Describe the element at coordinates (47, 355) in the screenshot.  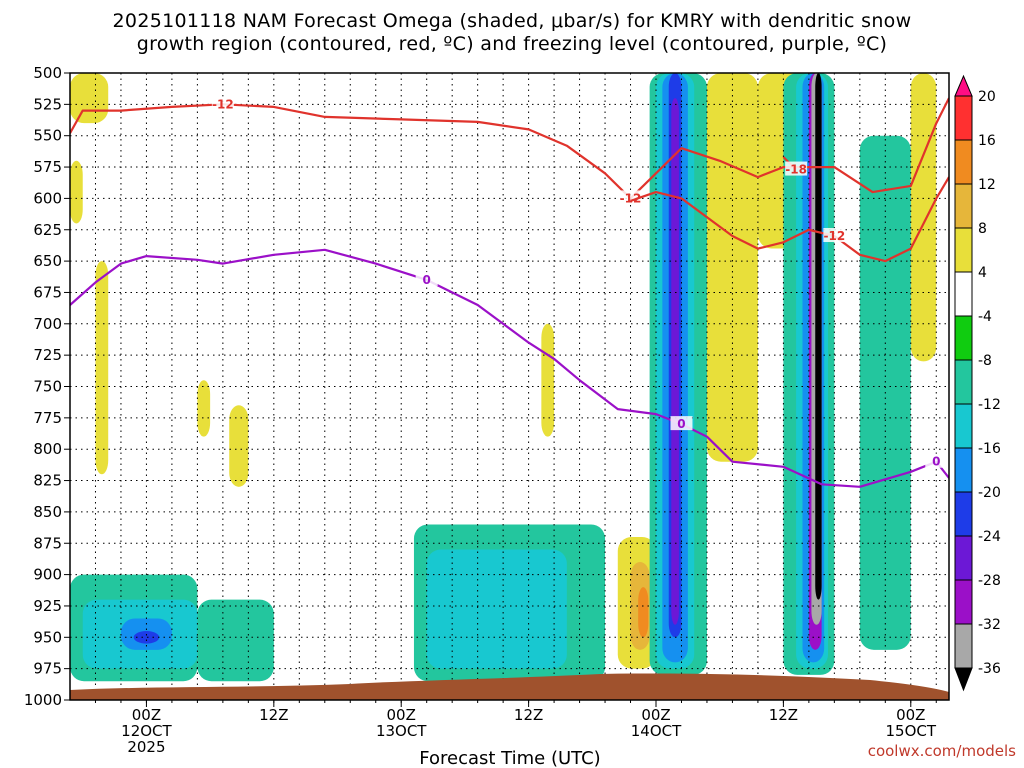
I see `y-tick-label-725: 725` at that location.